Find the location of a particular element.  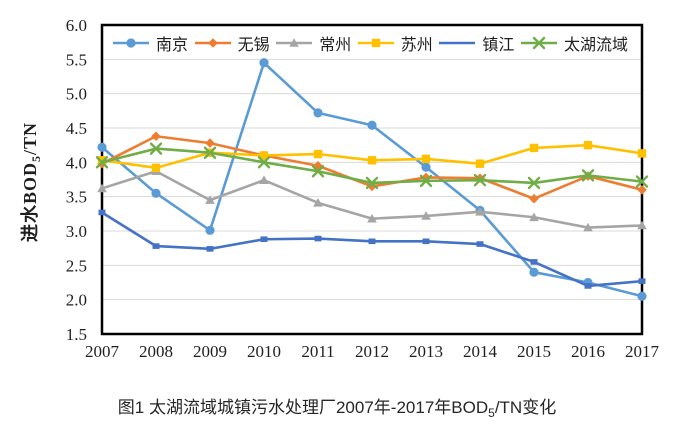

x-tick-label: 2012 is located at coordinates (372, 351).